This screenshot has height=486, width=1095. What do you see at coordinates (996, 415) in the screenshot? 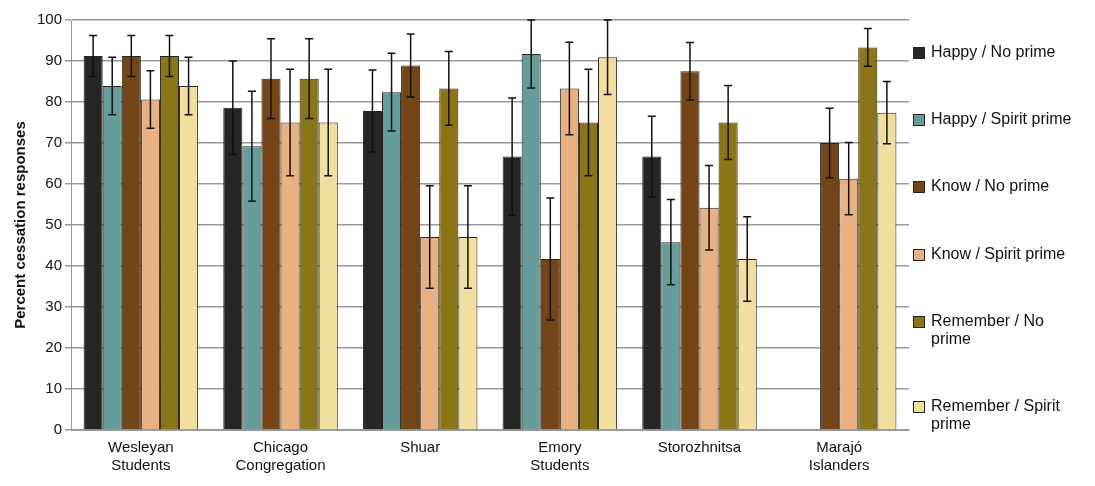
I see `legend-label: Remember / Spirit prime` at bounding box center [996, 415].